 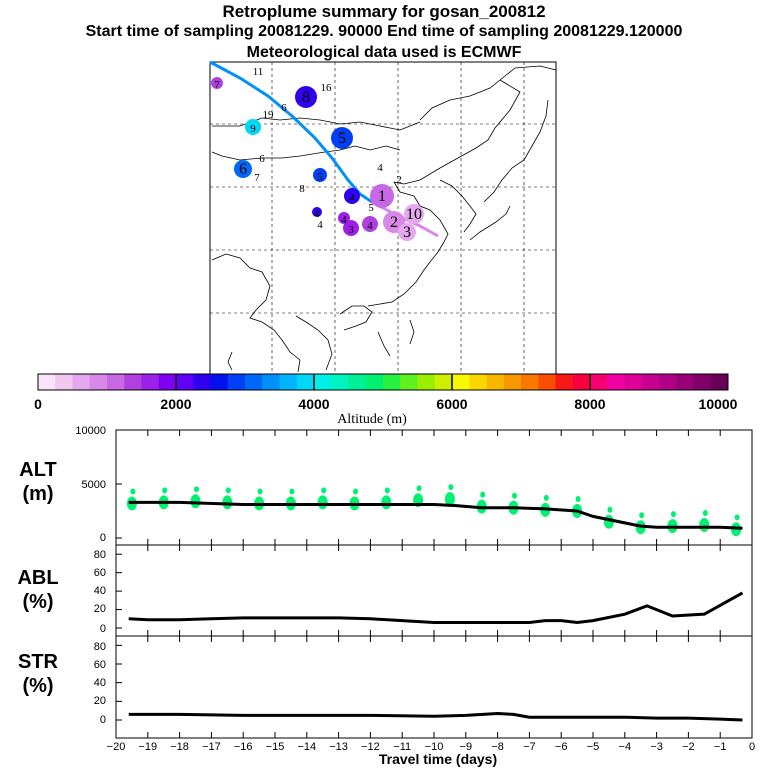 I want to click on str-y-tick: 20, so click(x=100, y=701).